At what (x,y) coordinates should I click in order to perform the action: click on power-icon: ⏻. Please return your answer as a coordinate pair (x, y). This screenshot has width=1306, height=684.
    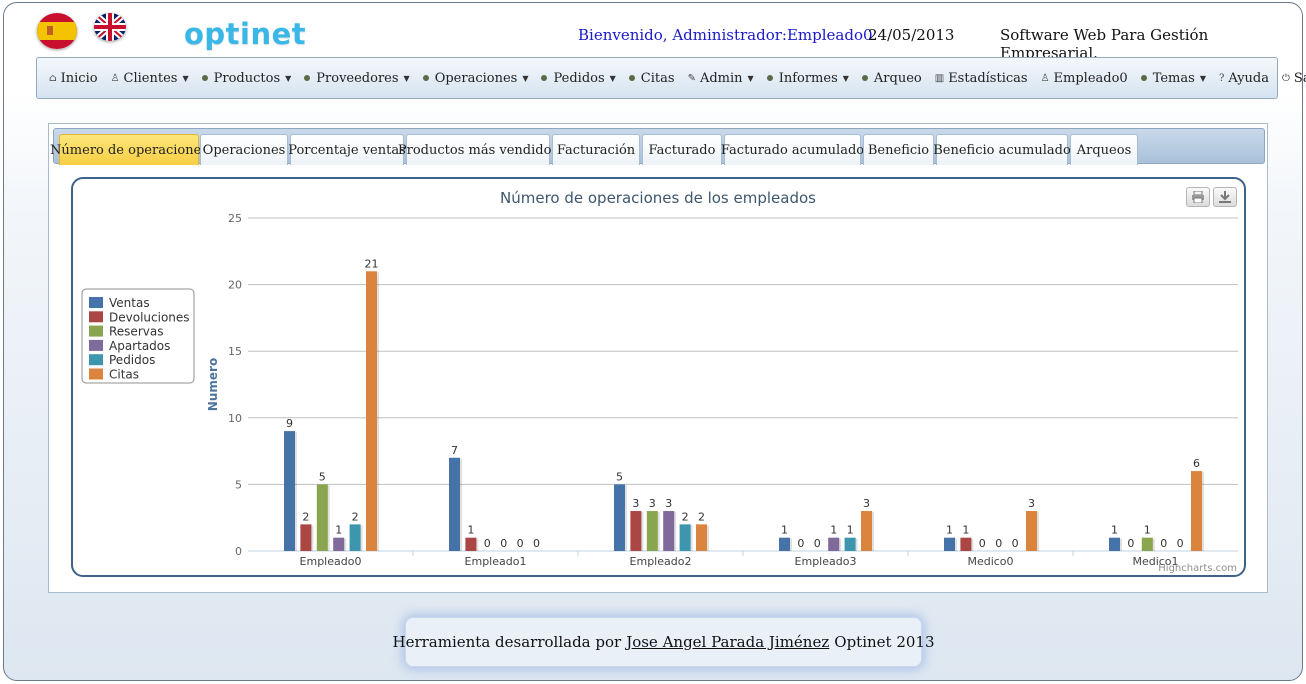
    Looking at the image, I should click on (1286, 78).